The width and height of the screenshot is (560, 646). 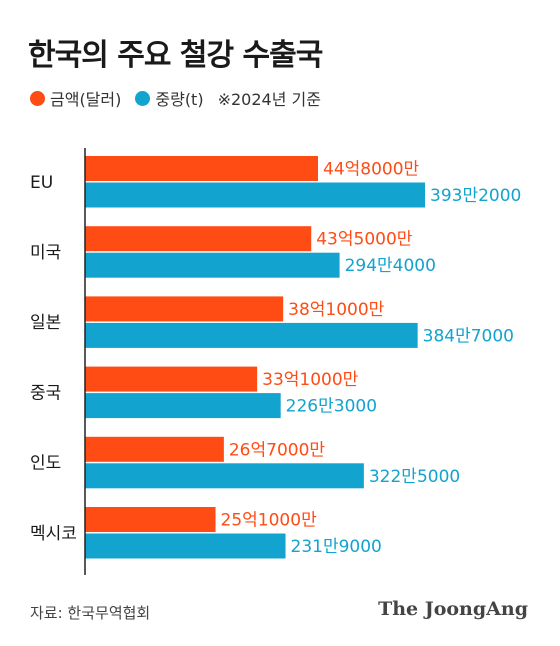 What do you see at coordinates (90, 613) in the screenshot?
I see `source-note: 자료: 한국무역협회` at bounding box center [90, 613].